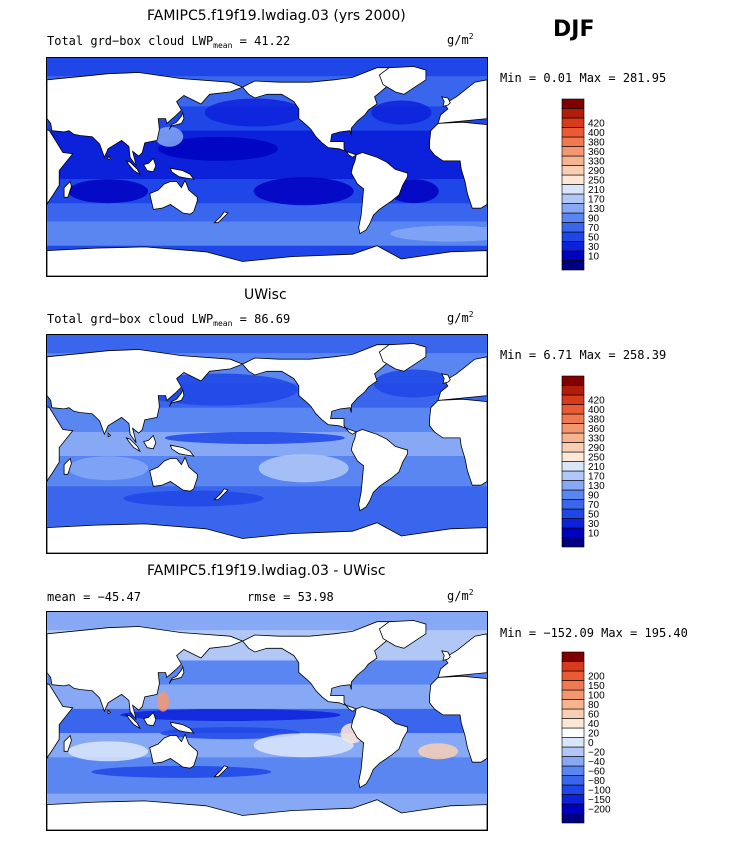 This screenshot has width=733, height=841. What do you see at coordinates (594, 705) in the screenshot?
I see `colorbar-label: 80` at bounding box center [594, 705].